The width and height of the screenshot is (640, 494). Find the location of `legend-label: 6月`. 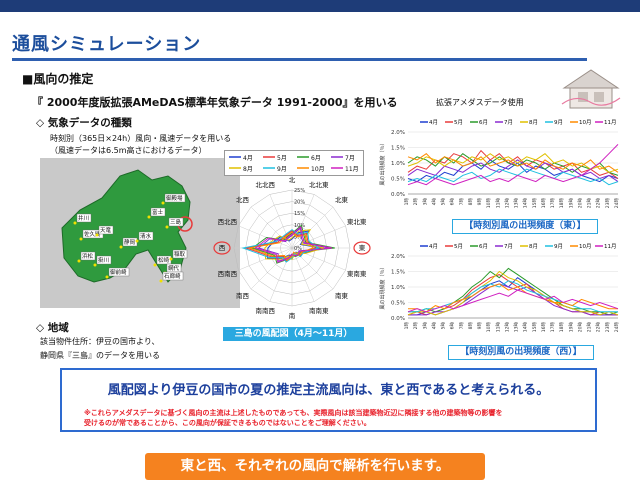

legend-label: 6月 is located at coordinates (316, 158).